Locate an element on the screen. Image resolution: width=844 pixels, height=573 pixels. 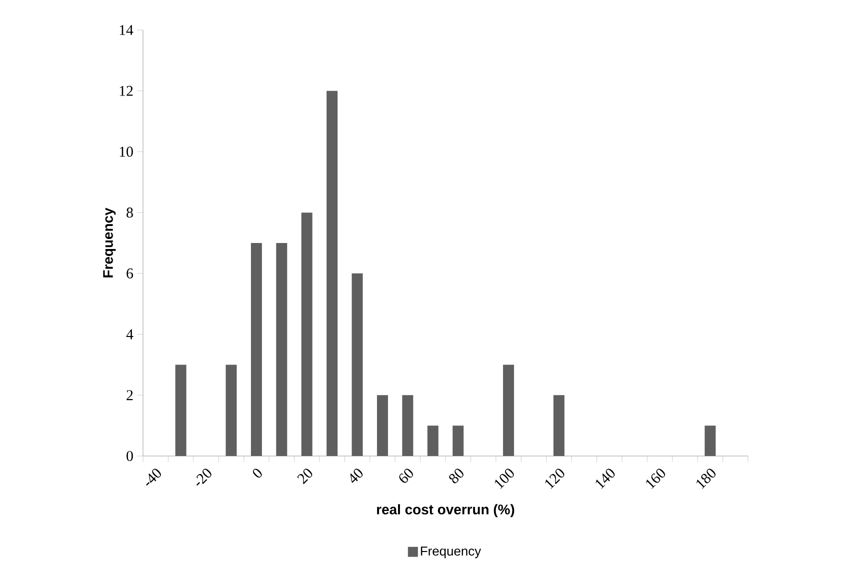
x-tick-label: 60 is located at coordinates (406, 475).